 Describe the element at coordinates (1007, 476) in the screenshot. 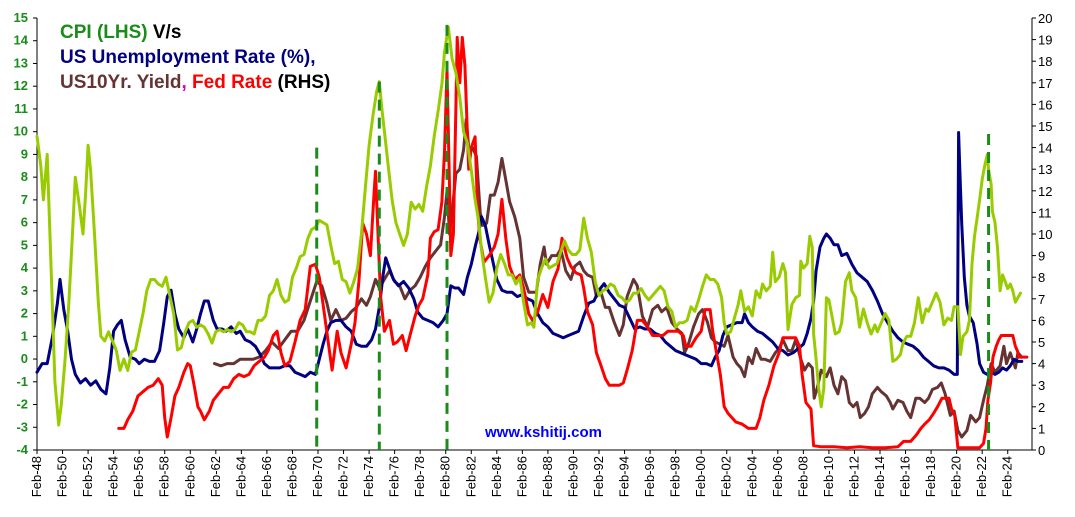

I see `x-tick-label: Feb-24` at that location.